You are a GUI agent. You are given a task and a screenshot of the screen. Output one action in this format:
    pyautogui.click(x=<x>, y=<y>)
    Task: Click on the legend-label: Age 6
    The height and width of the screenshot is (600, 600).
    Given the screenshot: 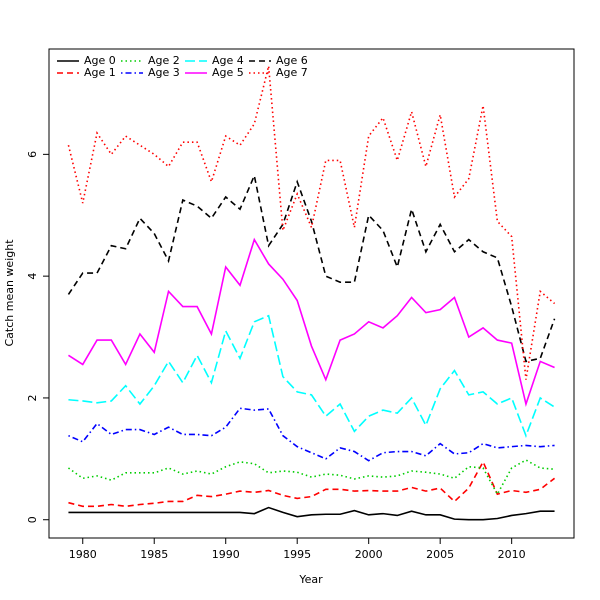 What is the action you would take?
    pyautogui.click(x=292, y=60)
    